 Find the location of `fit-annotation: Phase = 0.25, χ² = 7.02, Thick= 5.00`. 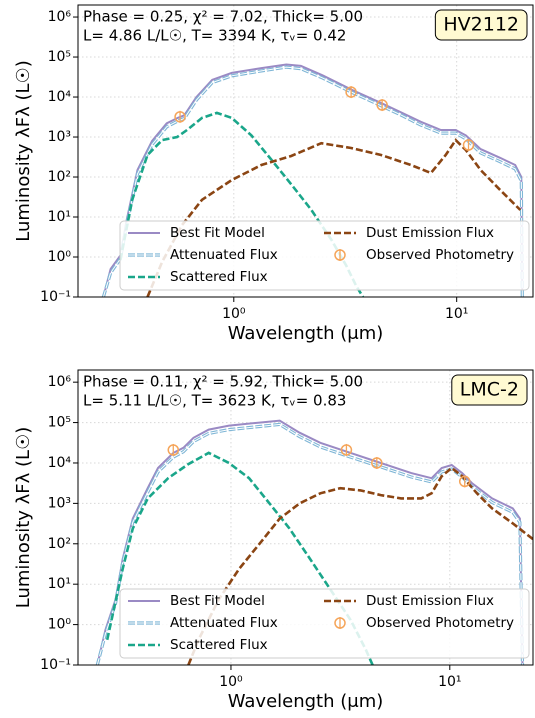

fit-annotation: Phase = 0.25, χ² = 7.02, Thick= 5.00 is located at coordinates (223, 17).